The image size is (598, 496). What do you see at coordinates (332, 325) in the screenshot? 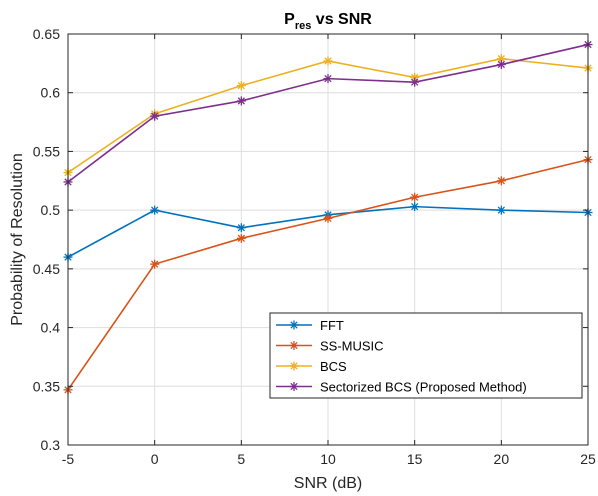
I see `legend-label: FFT` at bounding box center [332, 325].